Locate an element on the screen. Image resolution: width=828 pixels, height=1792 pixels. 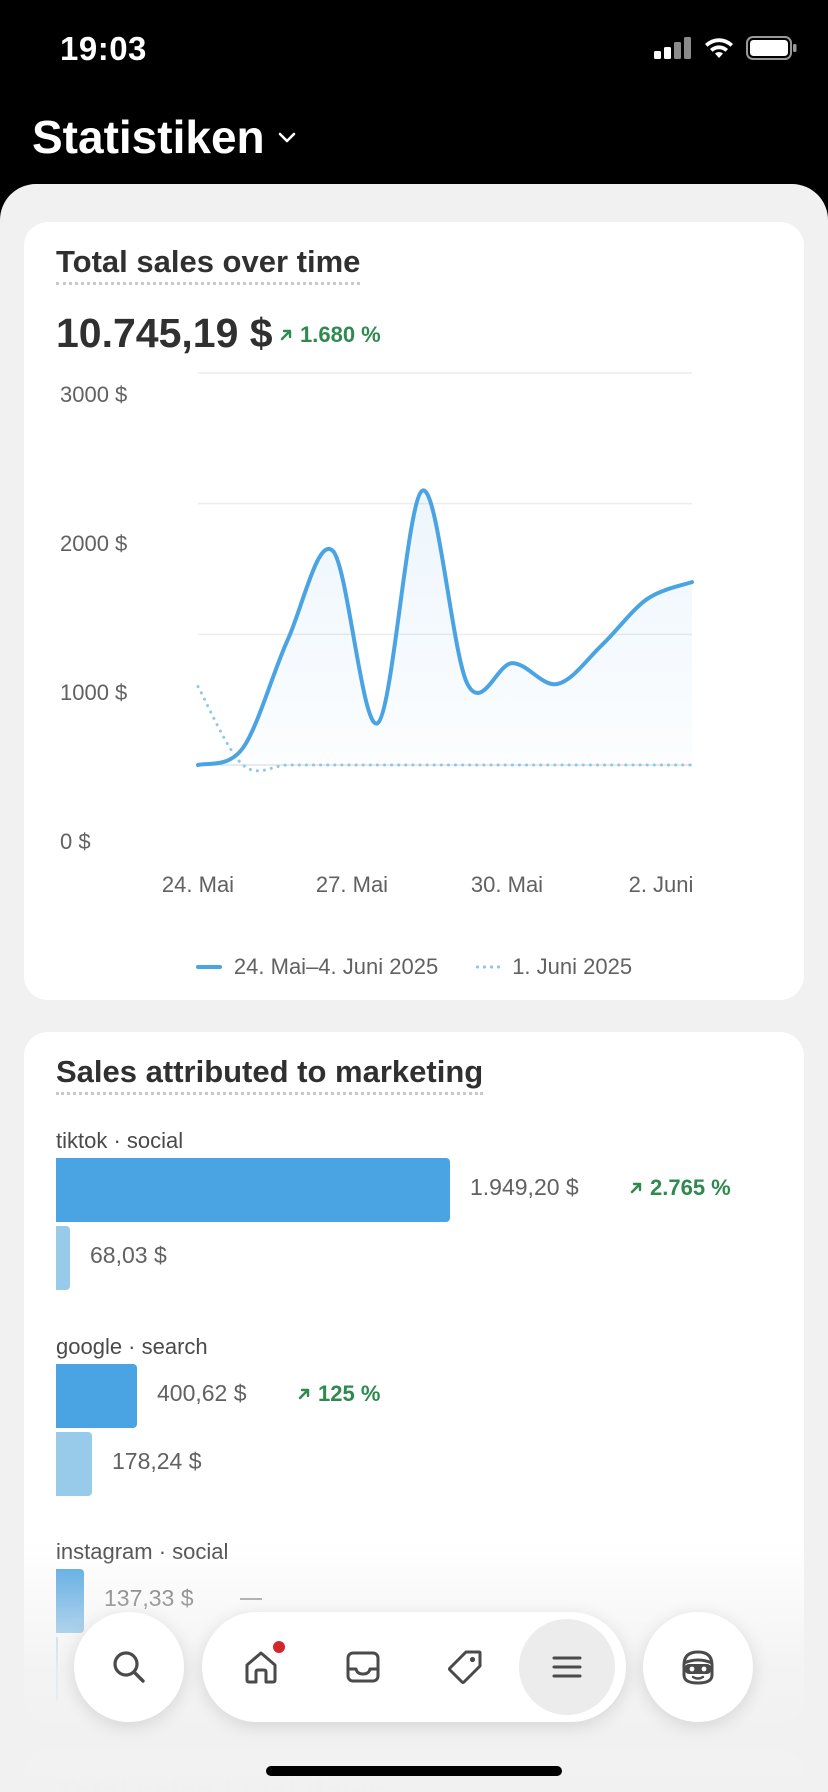
x-tick: 30. Mai is located at coordinates (507, 884).